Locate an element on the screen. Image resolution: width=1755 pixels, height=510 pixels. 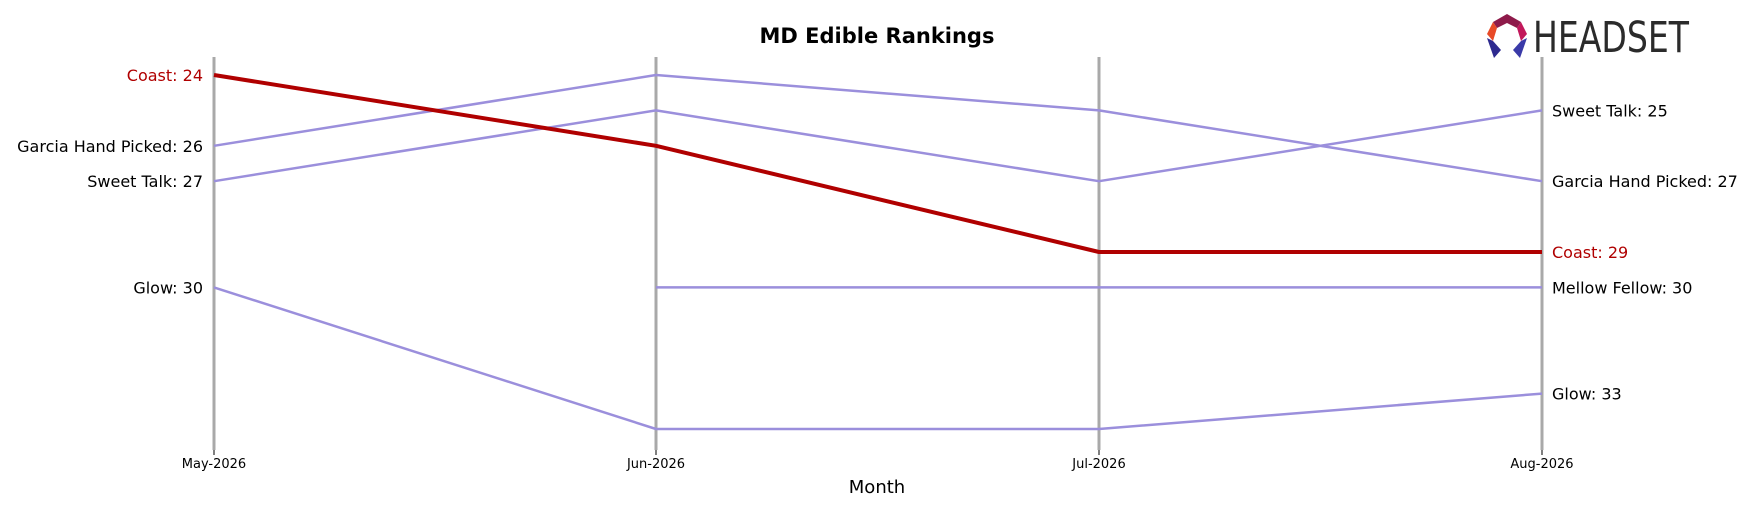
chart-title: MD Edible Rankings is located at coordinates (877, 36).